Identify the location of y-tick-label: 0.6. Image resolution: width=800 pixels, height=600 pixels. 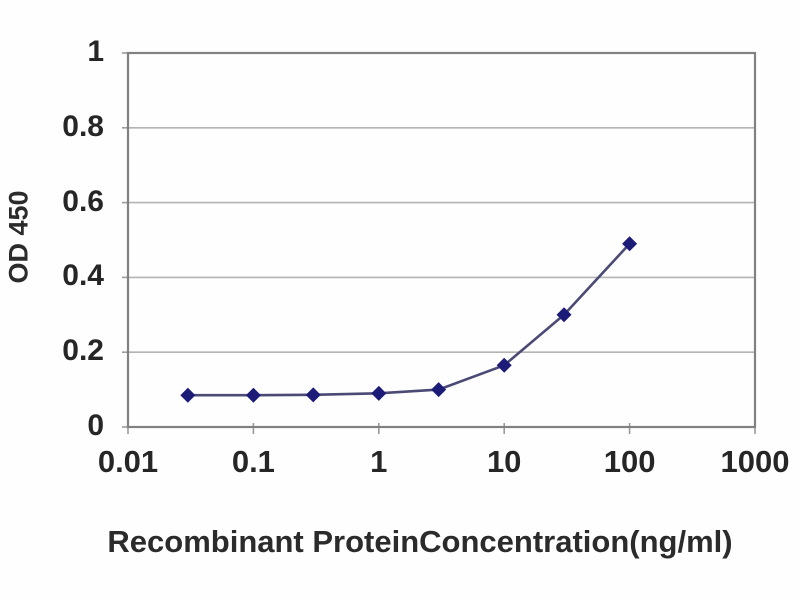
(83, 201).